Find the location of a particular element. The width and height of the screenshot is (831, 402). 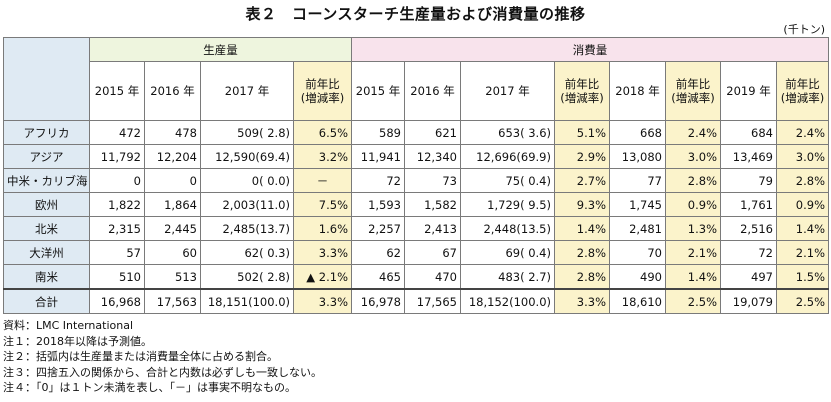

value-cell-p2017: 509( 2.8) is located at coordinates (247, 132).